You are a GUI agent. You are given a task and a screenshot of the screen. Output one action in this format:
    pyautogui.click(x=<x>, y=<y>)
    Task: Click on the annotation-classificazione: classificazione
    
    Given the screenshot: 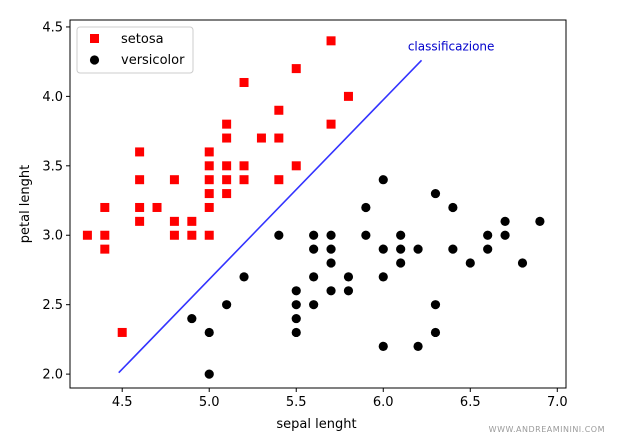 What is the action you would take?
    pyautogui.click(x=451, y=47)
    